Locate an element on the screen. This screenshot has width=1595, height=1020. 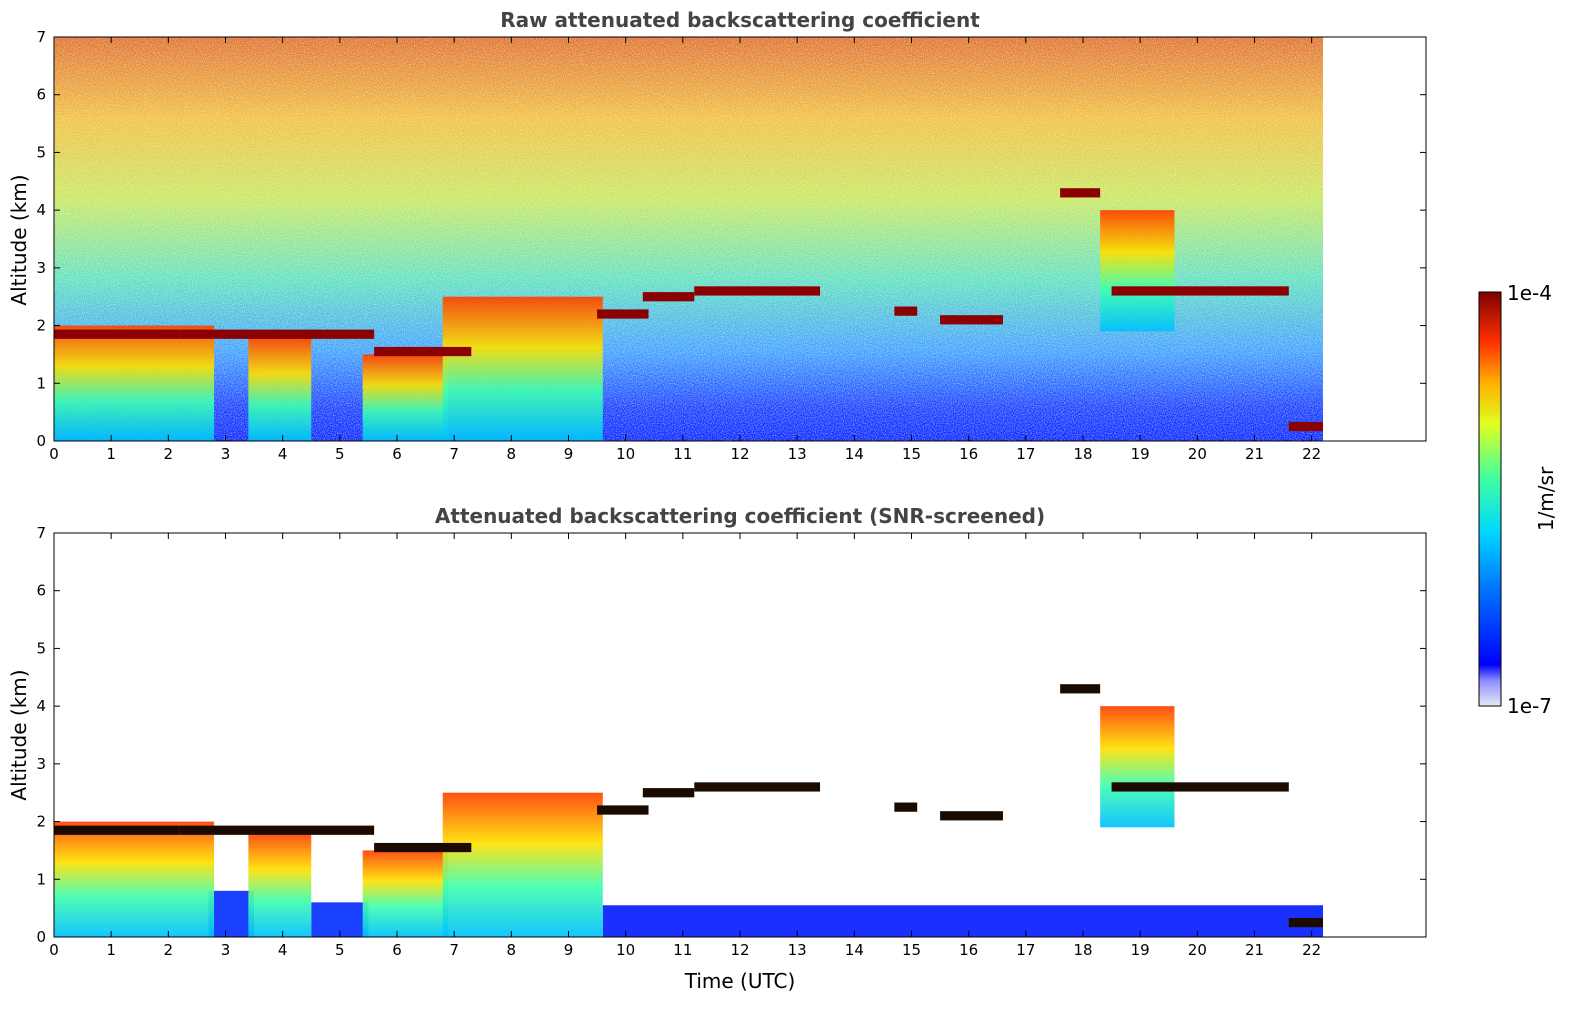
x-tick-label: 21 is located at coordinates (1254, 454).